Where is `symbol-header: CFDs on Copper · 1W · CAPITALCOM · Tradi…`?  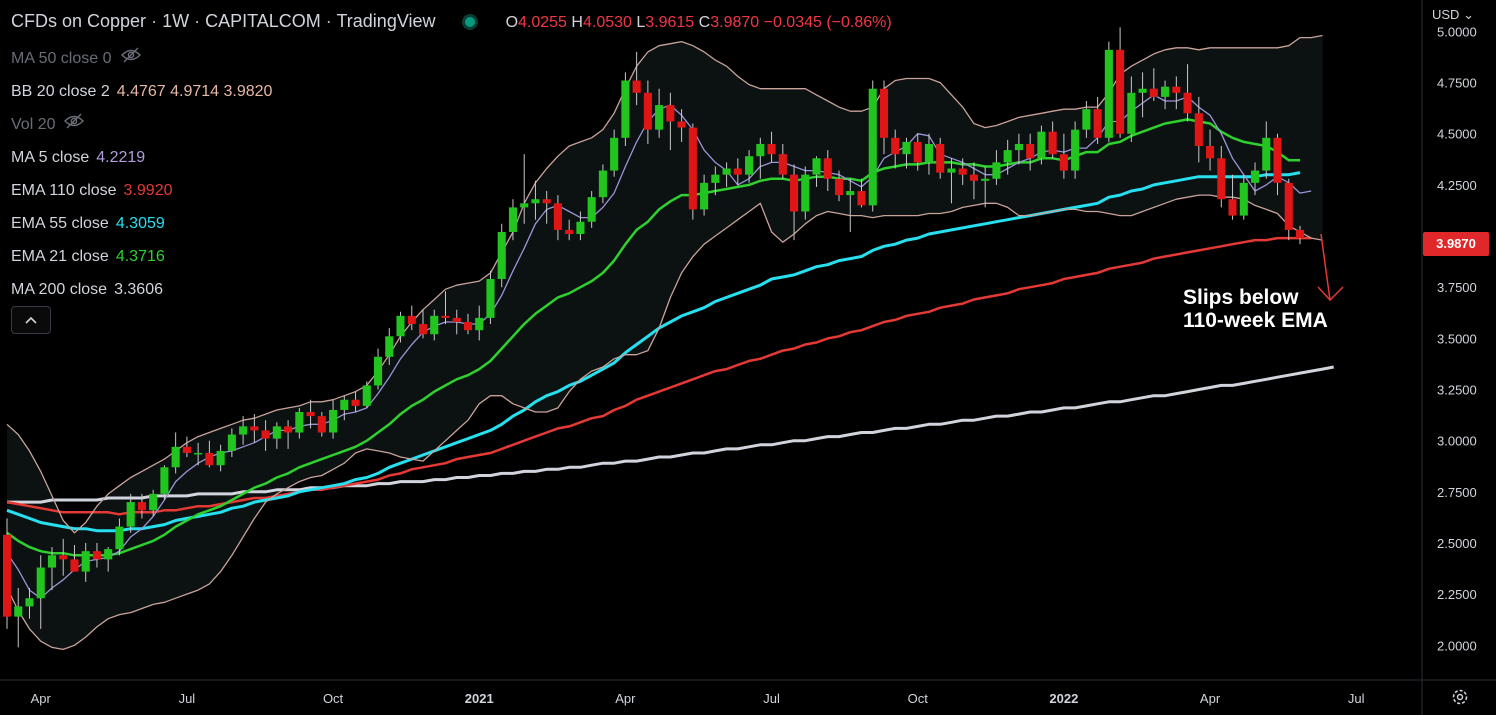 symbol-header: CFDs on Copper · 1W · CAPITALCOM · Tradi… is located at coordinates (451, 21).